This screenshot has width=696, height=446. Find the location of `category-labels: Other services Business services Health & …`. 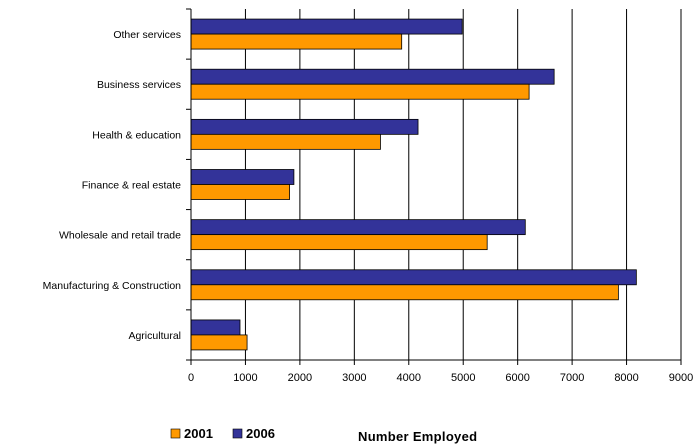

category-labels: Other services Business services Health & … is located at coordinates (112, 185).